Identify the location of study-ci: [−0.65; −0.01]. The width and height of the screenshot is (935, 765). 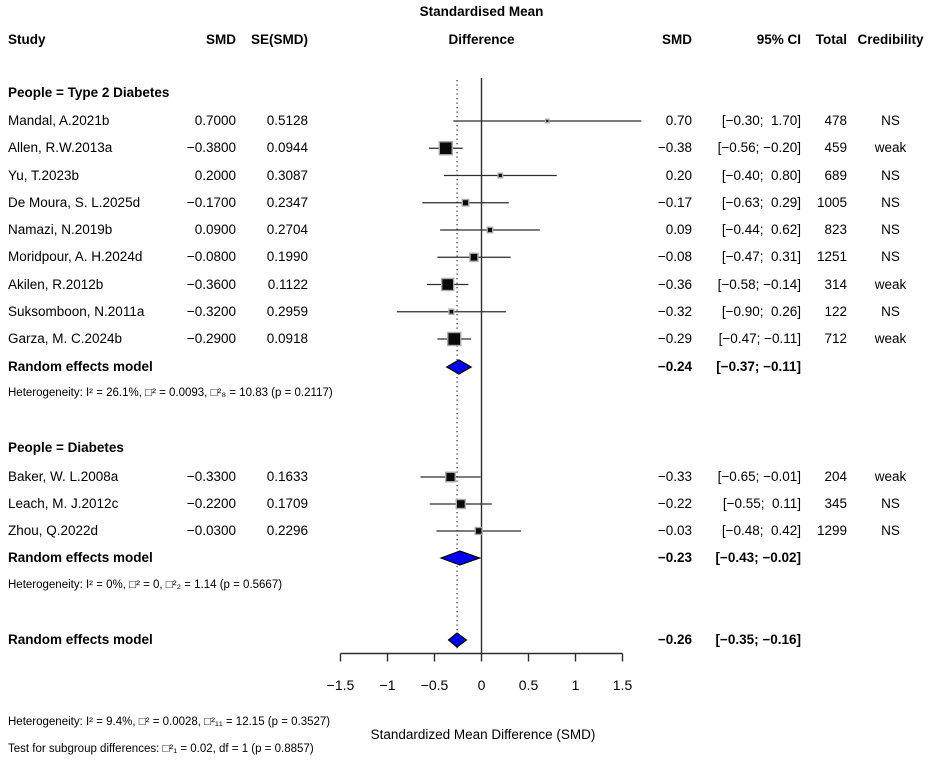
(759, 476).